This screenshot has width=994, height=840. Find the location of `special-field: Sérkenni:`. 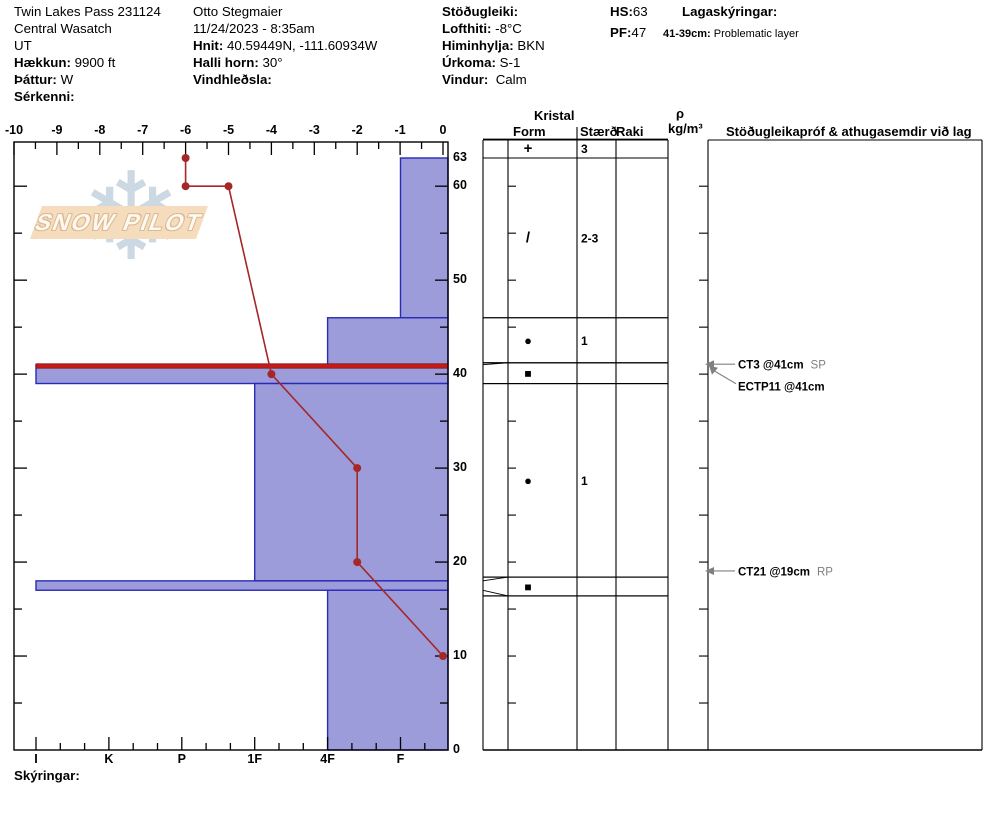

special-field: Sérkenni: is located at coordinates (46, 96).